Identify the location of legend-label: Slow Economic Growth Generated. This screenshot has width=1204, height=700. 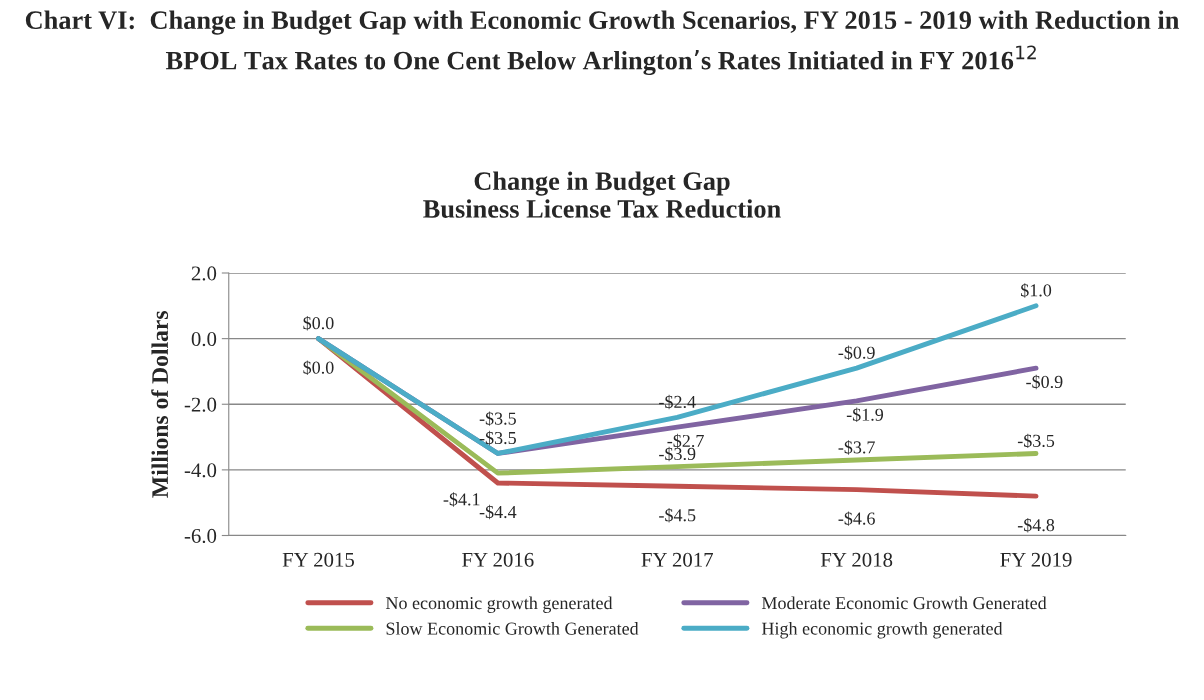
(512, 628).